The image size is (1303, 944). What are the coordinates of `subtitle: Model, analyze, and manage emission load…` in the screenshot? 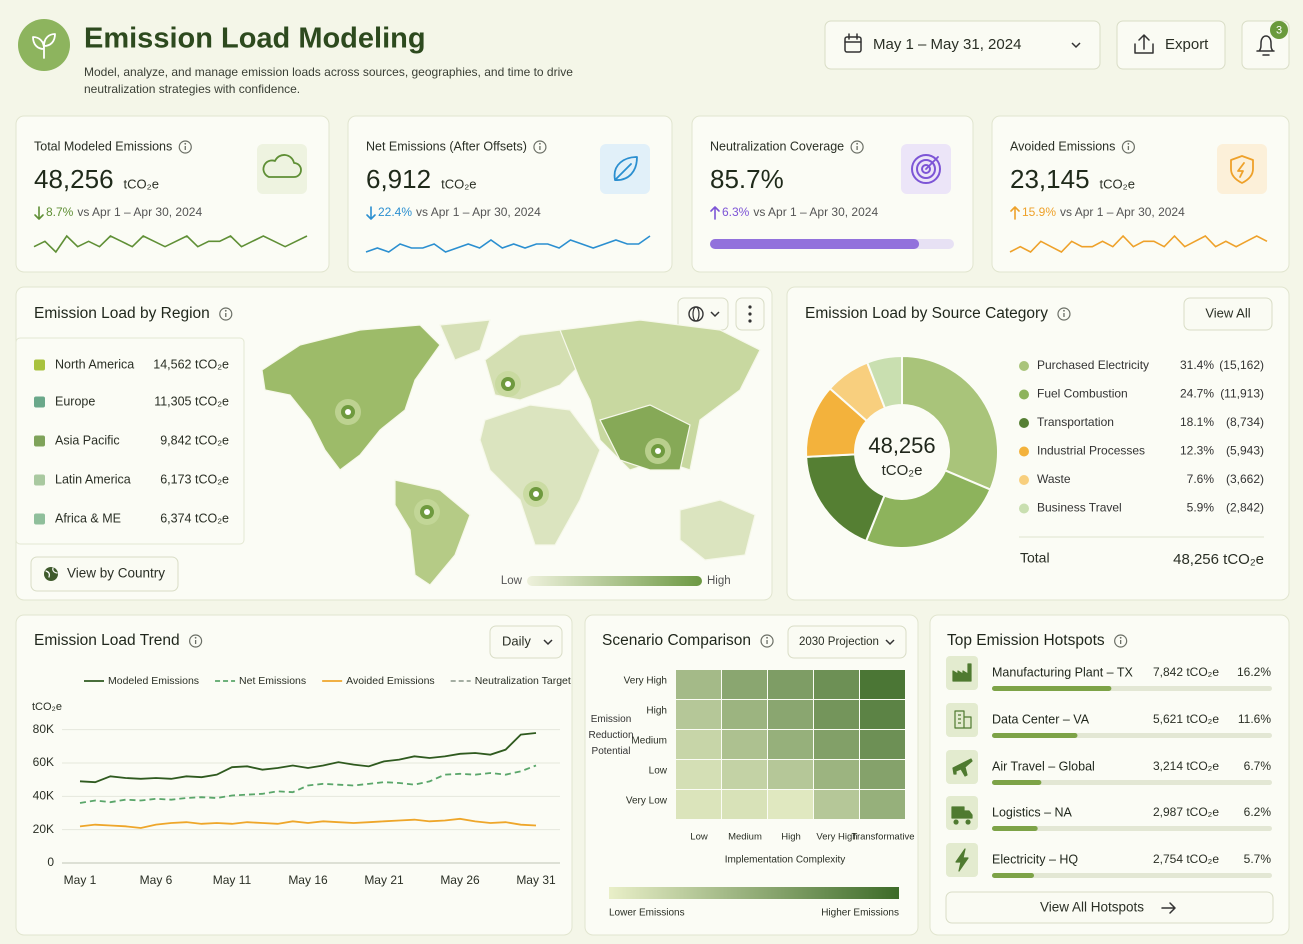 It's located at (328, 80).